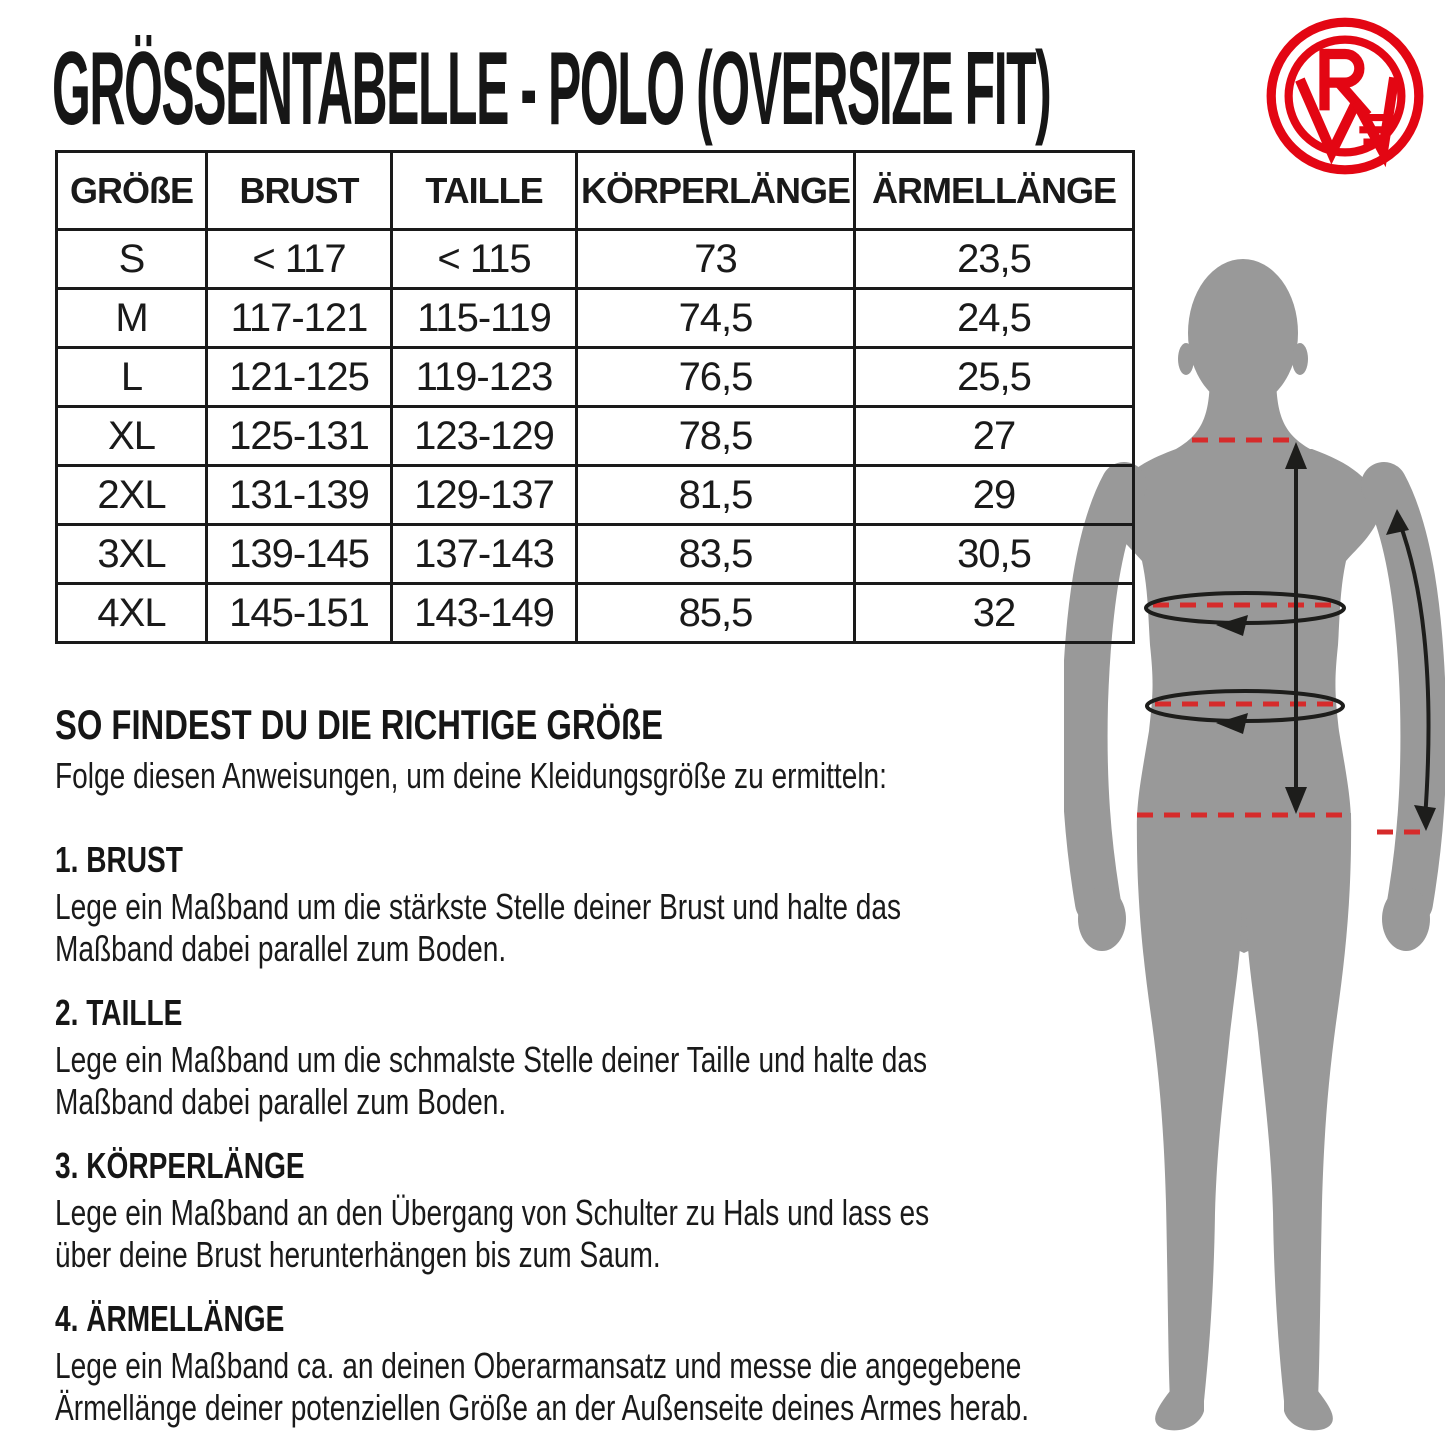  What do you see at coordinates (131, 495) in the screenshot?
I see `cell-size: 2XL` at bounding box center [131, 495].